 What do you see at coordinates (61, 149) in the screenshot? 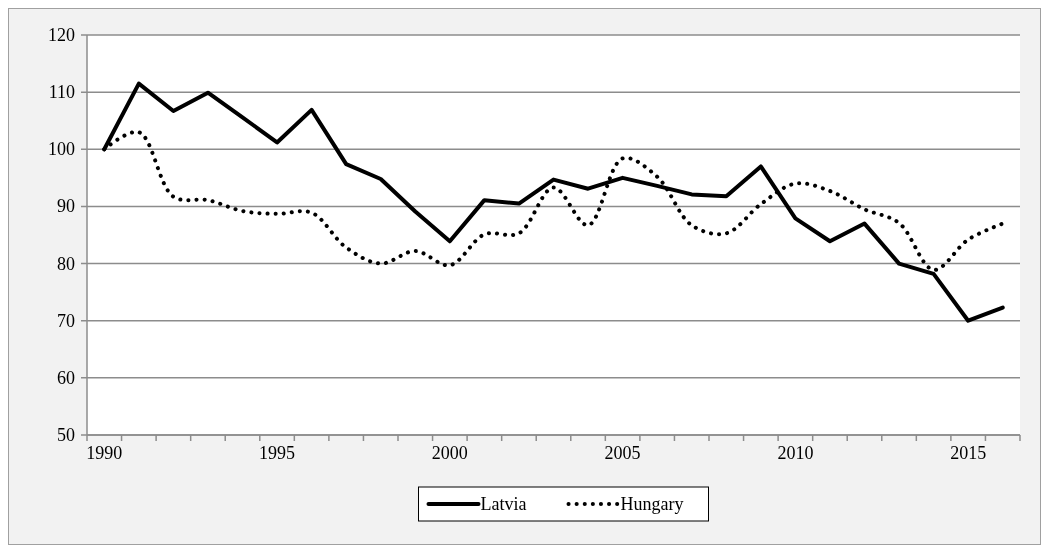
I see `y-tick-label: 100` at bounding box center [61, 149].